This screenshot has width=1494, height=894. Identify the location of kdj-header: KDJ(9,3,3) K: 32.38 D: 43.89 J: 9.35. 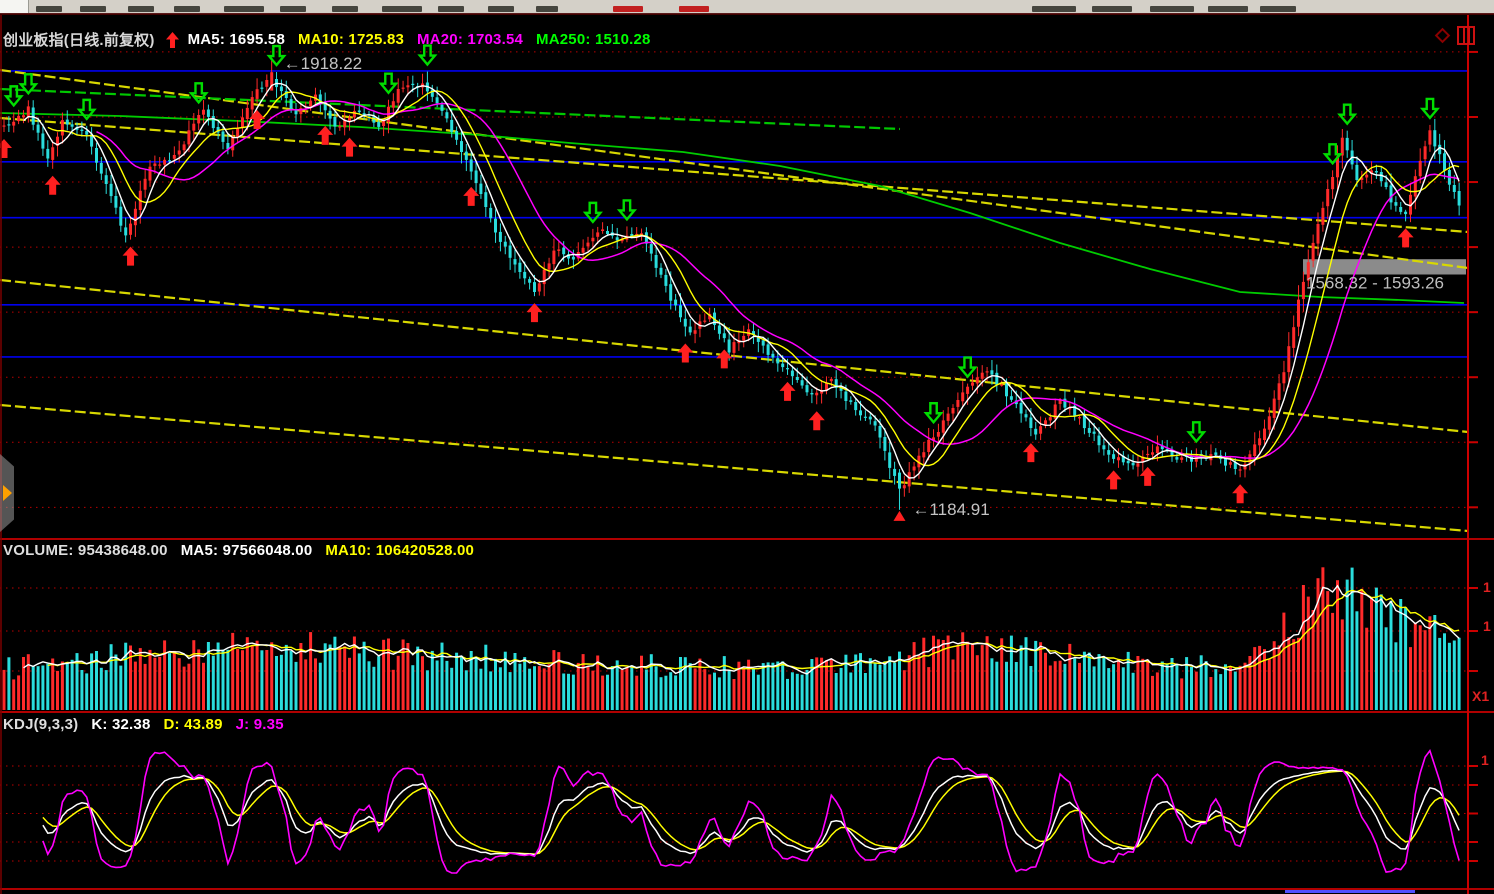
(150, 724).